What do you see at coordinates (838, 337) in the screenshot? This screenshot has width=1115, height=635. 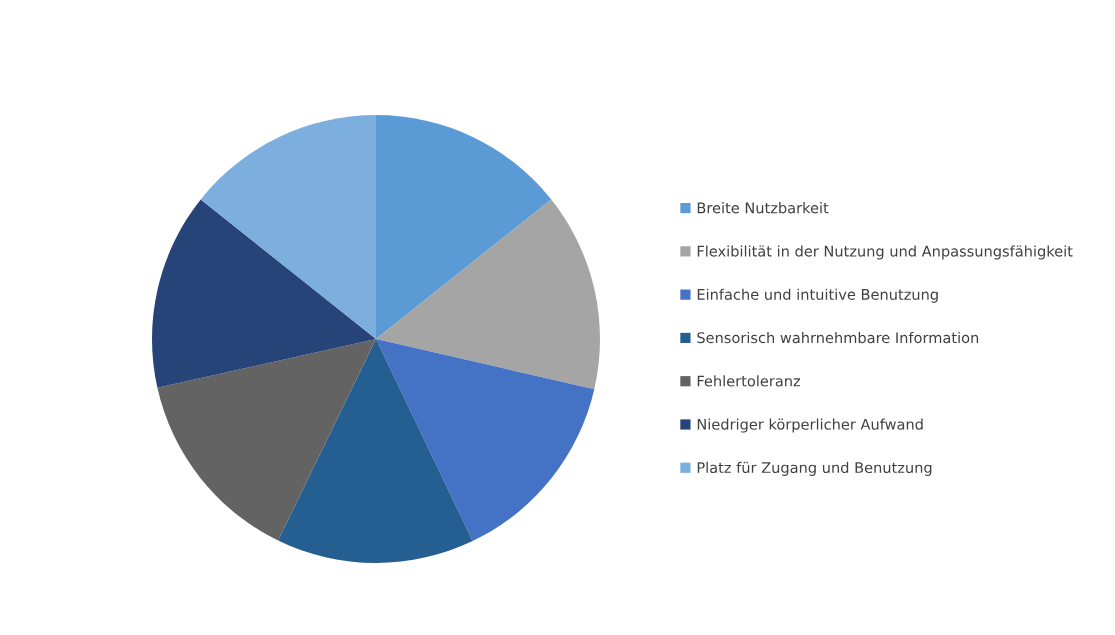 I see `legend-label: Sensorisch wahrnehmbare Information` at bounding box center [838, 337].